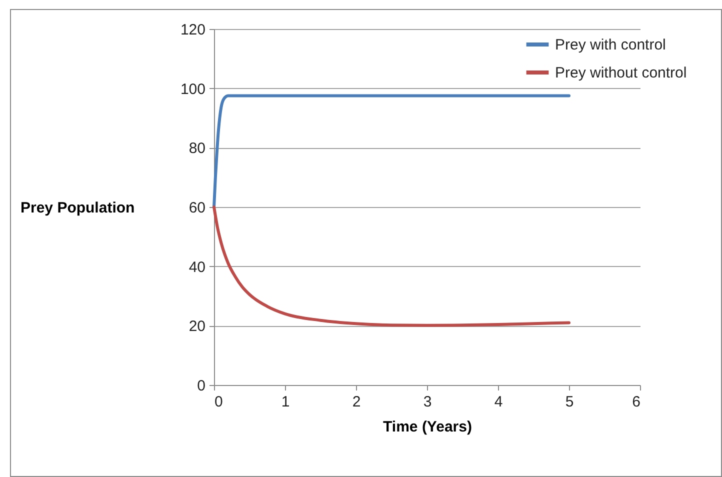 This screenshot has width=722, height=477. What do you see at coordinates (218, 402) in the screenshot?
I see `x-tick-label: 0` at bounding box center [218, 402].